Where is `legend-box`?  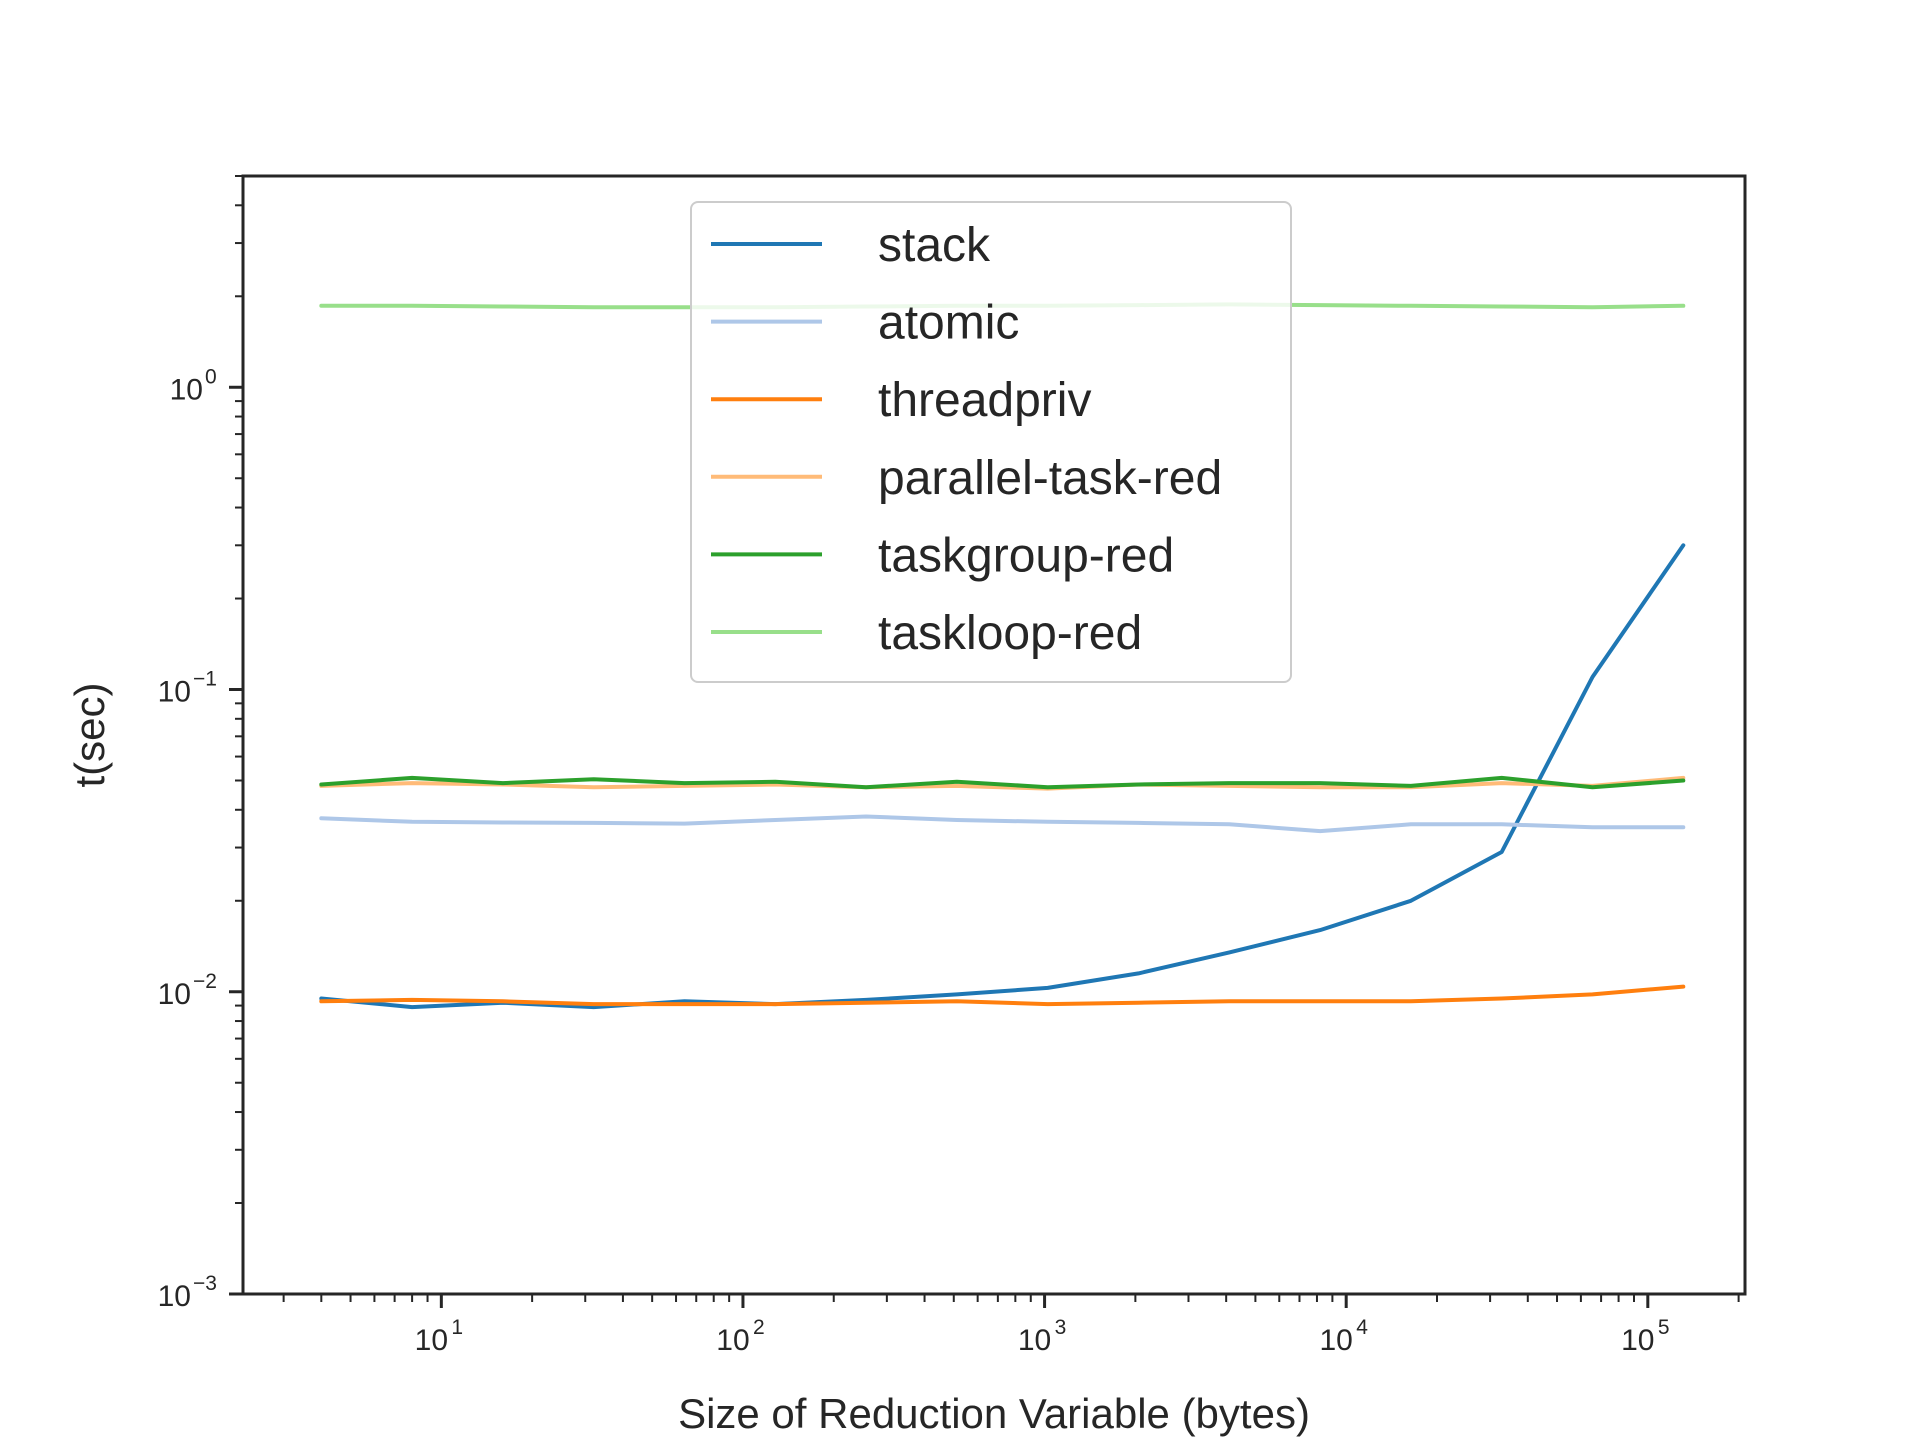
legend-box is located at coordinates (991, 442).